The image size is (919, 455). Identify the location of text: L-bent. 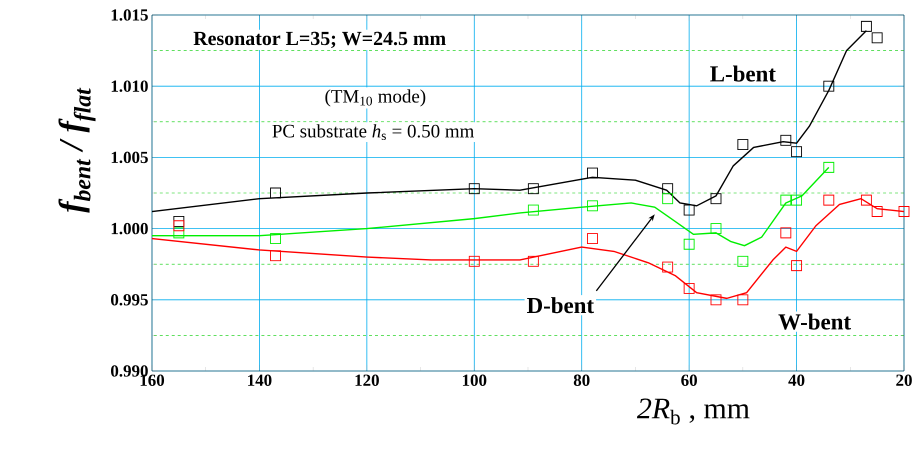
(743, 74).